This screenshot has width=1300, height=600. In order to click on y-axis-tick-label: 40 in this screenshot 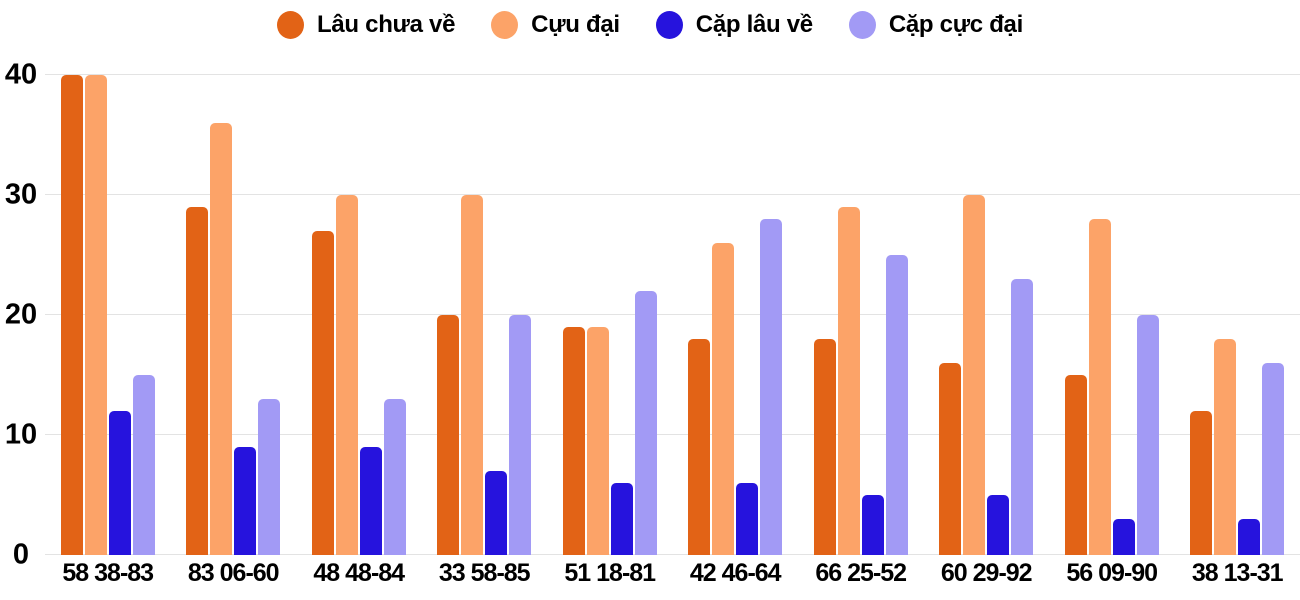, I will do `click(21, 74)`.